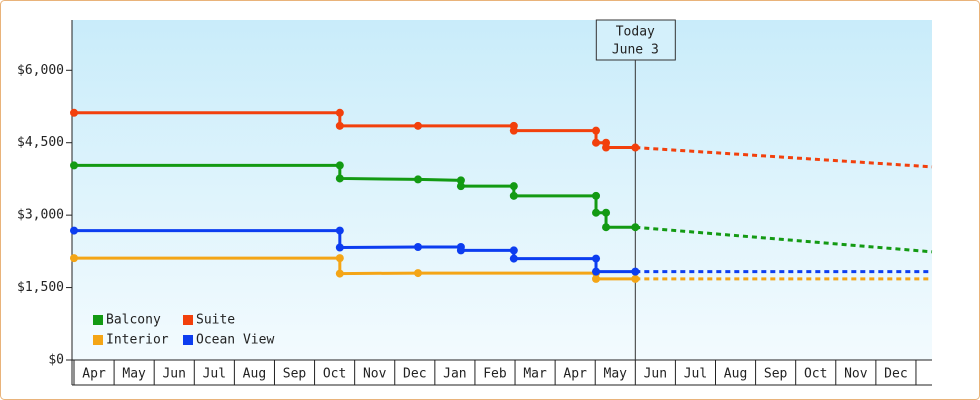 The height and width of the screenshot is (400, 980). What do you see at coordinates (215, 320) in the screenshot?
I see `legend-label: Suite` at bounding box center [215, 320].